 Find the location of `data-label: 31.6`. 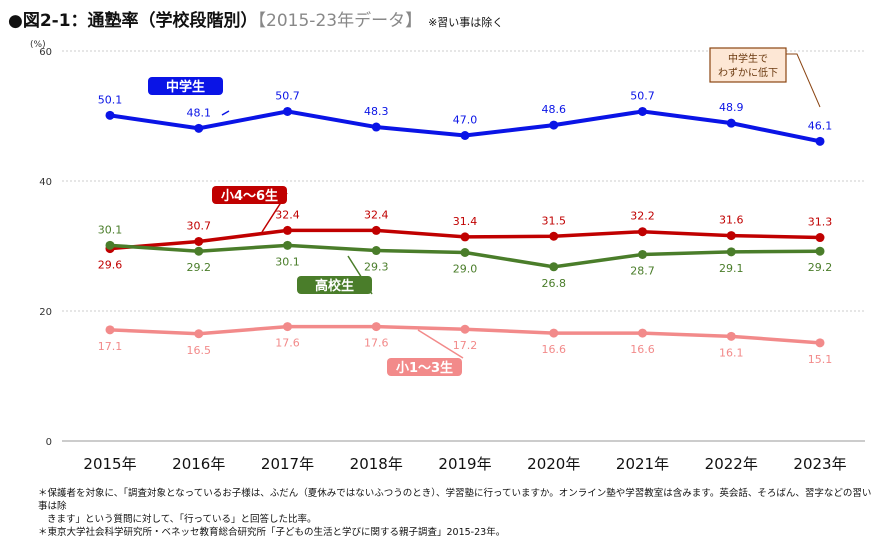

data-label: 31.6 is located at coordinates (731, 220).